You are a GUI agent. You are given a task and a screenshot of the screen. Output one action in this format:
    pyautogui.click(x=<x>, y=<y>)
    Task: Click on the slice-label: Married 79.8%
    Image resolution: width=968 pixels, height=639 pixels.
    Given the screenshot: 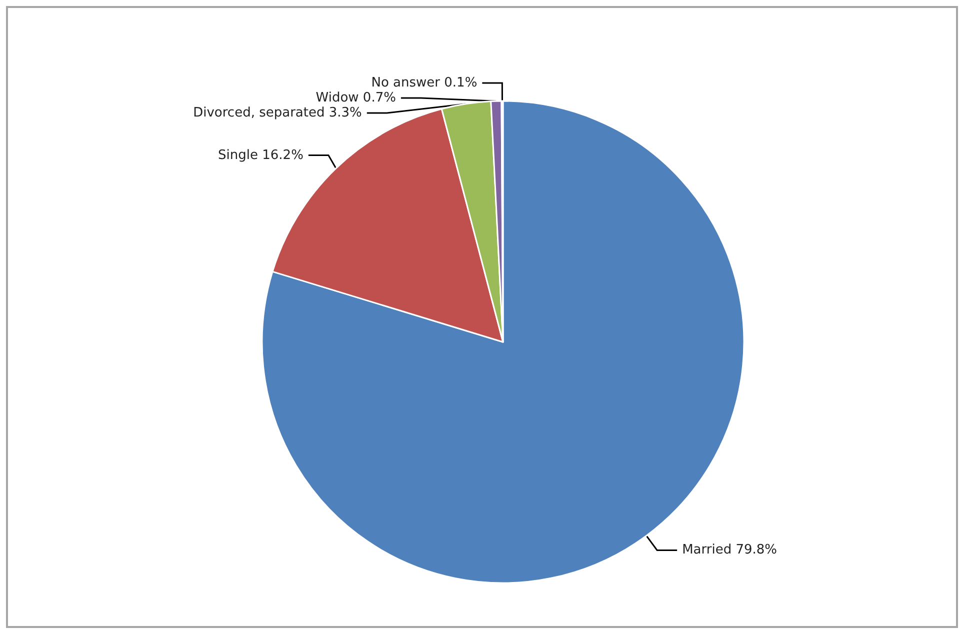 What is the action you would take?
    pyautogui.click(x=730, y=550)
    